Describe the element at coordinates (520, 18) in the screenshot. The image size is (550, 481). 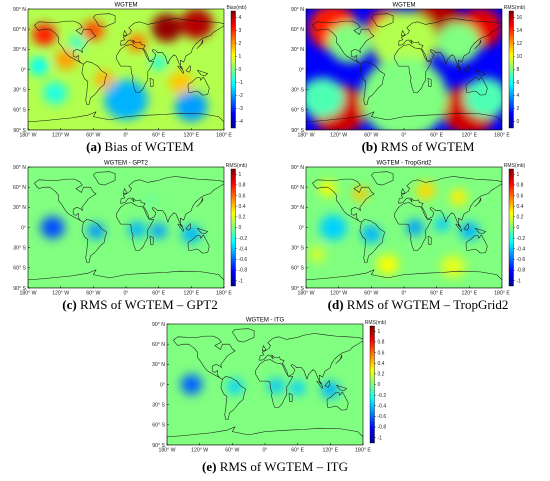
I see `colorbar-tick-label: 16` at that location.